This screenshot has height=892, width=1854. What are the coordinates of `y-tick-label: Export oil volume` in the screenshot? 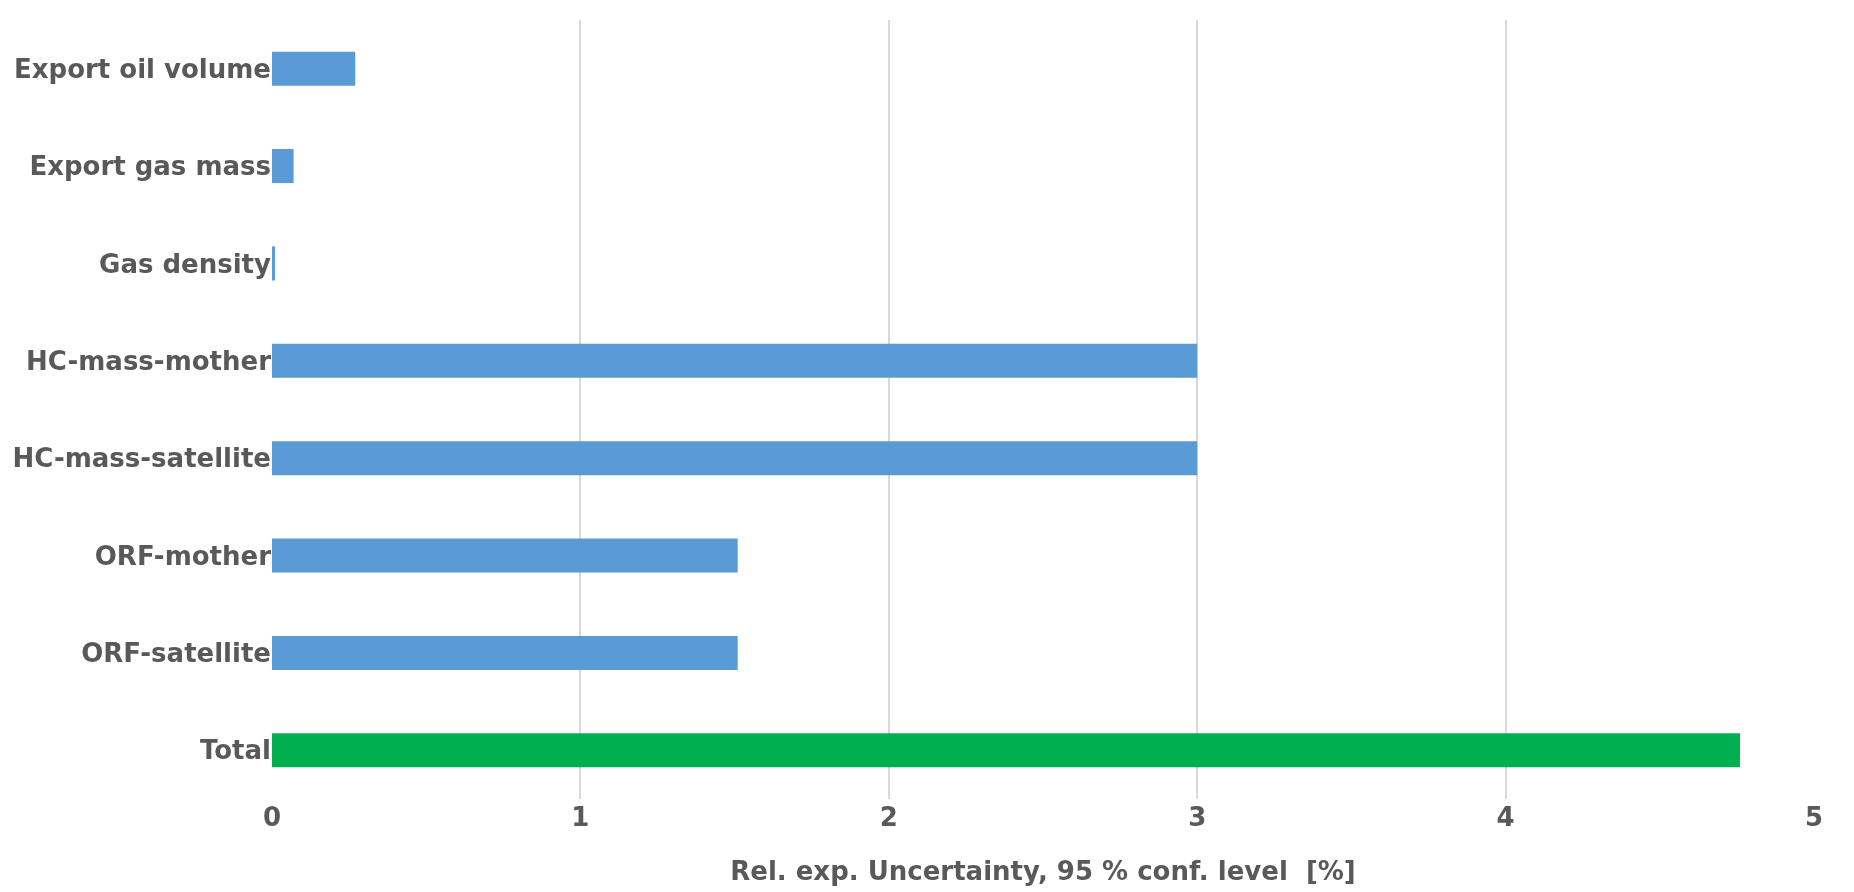 It's located at (142, 68).